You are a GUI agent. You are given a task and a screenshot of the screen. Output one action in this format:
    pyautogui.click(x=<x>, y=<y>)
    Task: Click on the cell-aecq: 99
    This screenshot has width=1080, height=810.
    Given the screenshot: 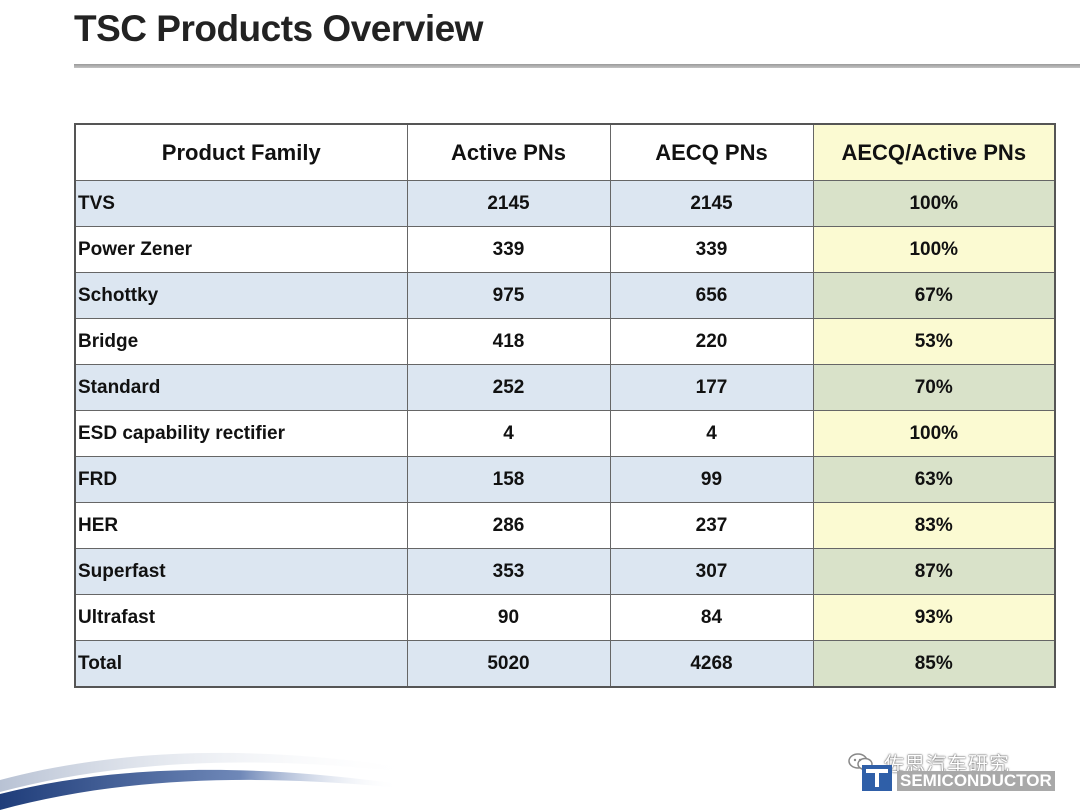 What is the action you would take?
    pyautogui.click(x=711, y=479)
    